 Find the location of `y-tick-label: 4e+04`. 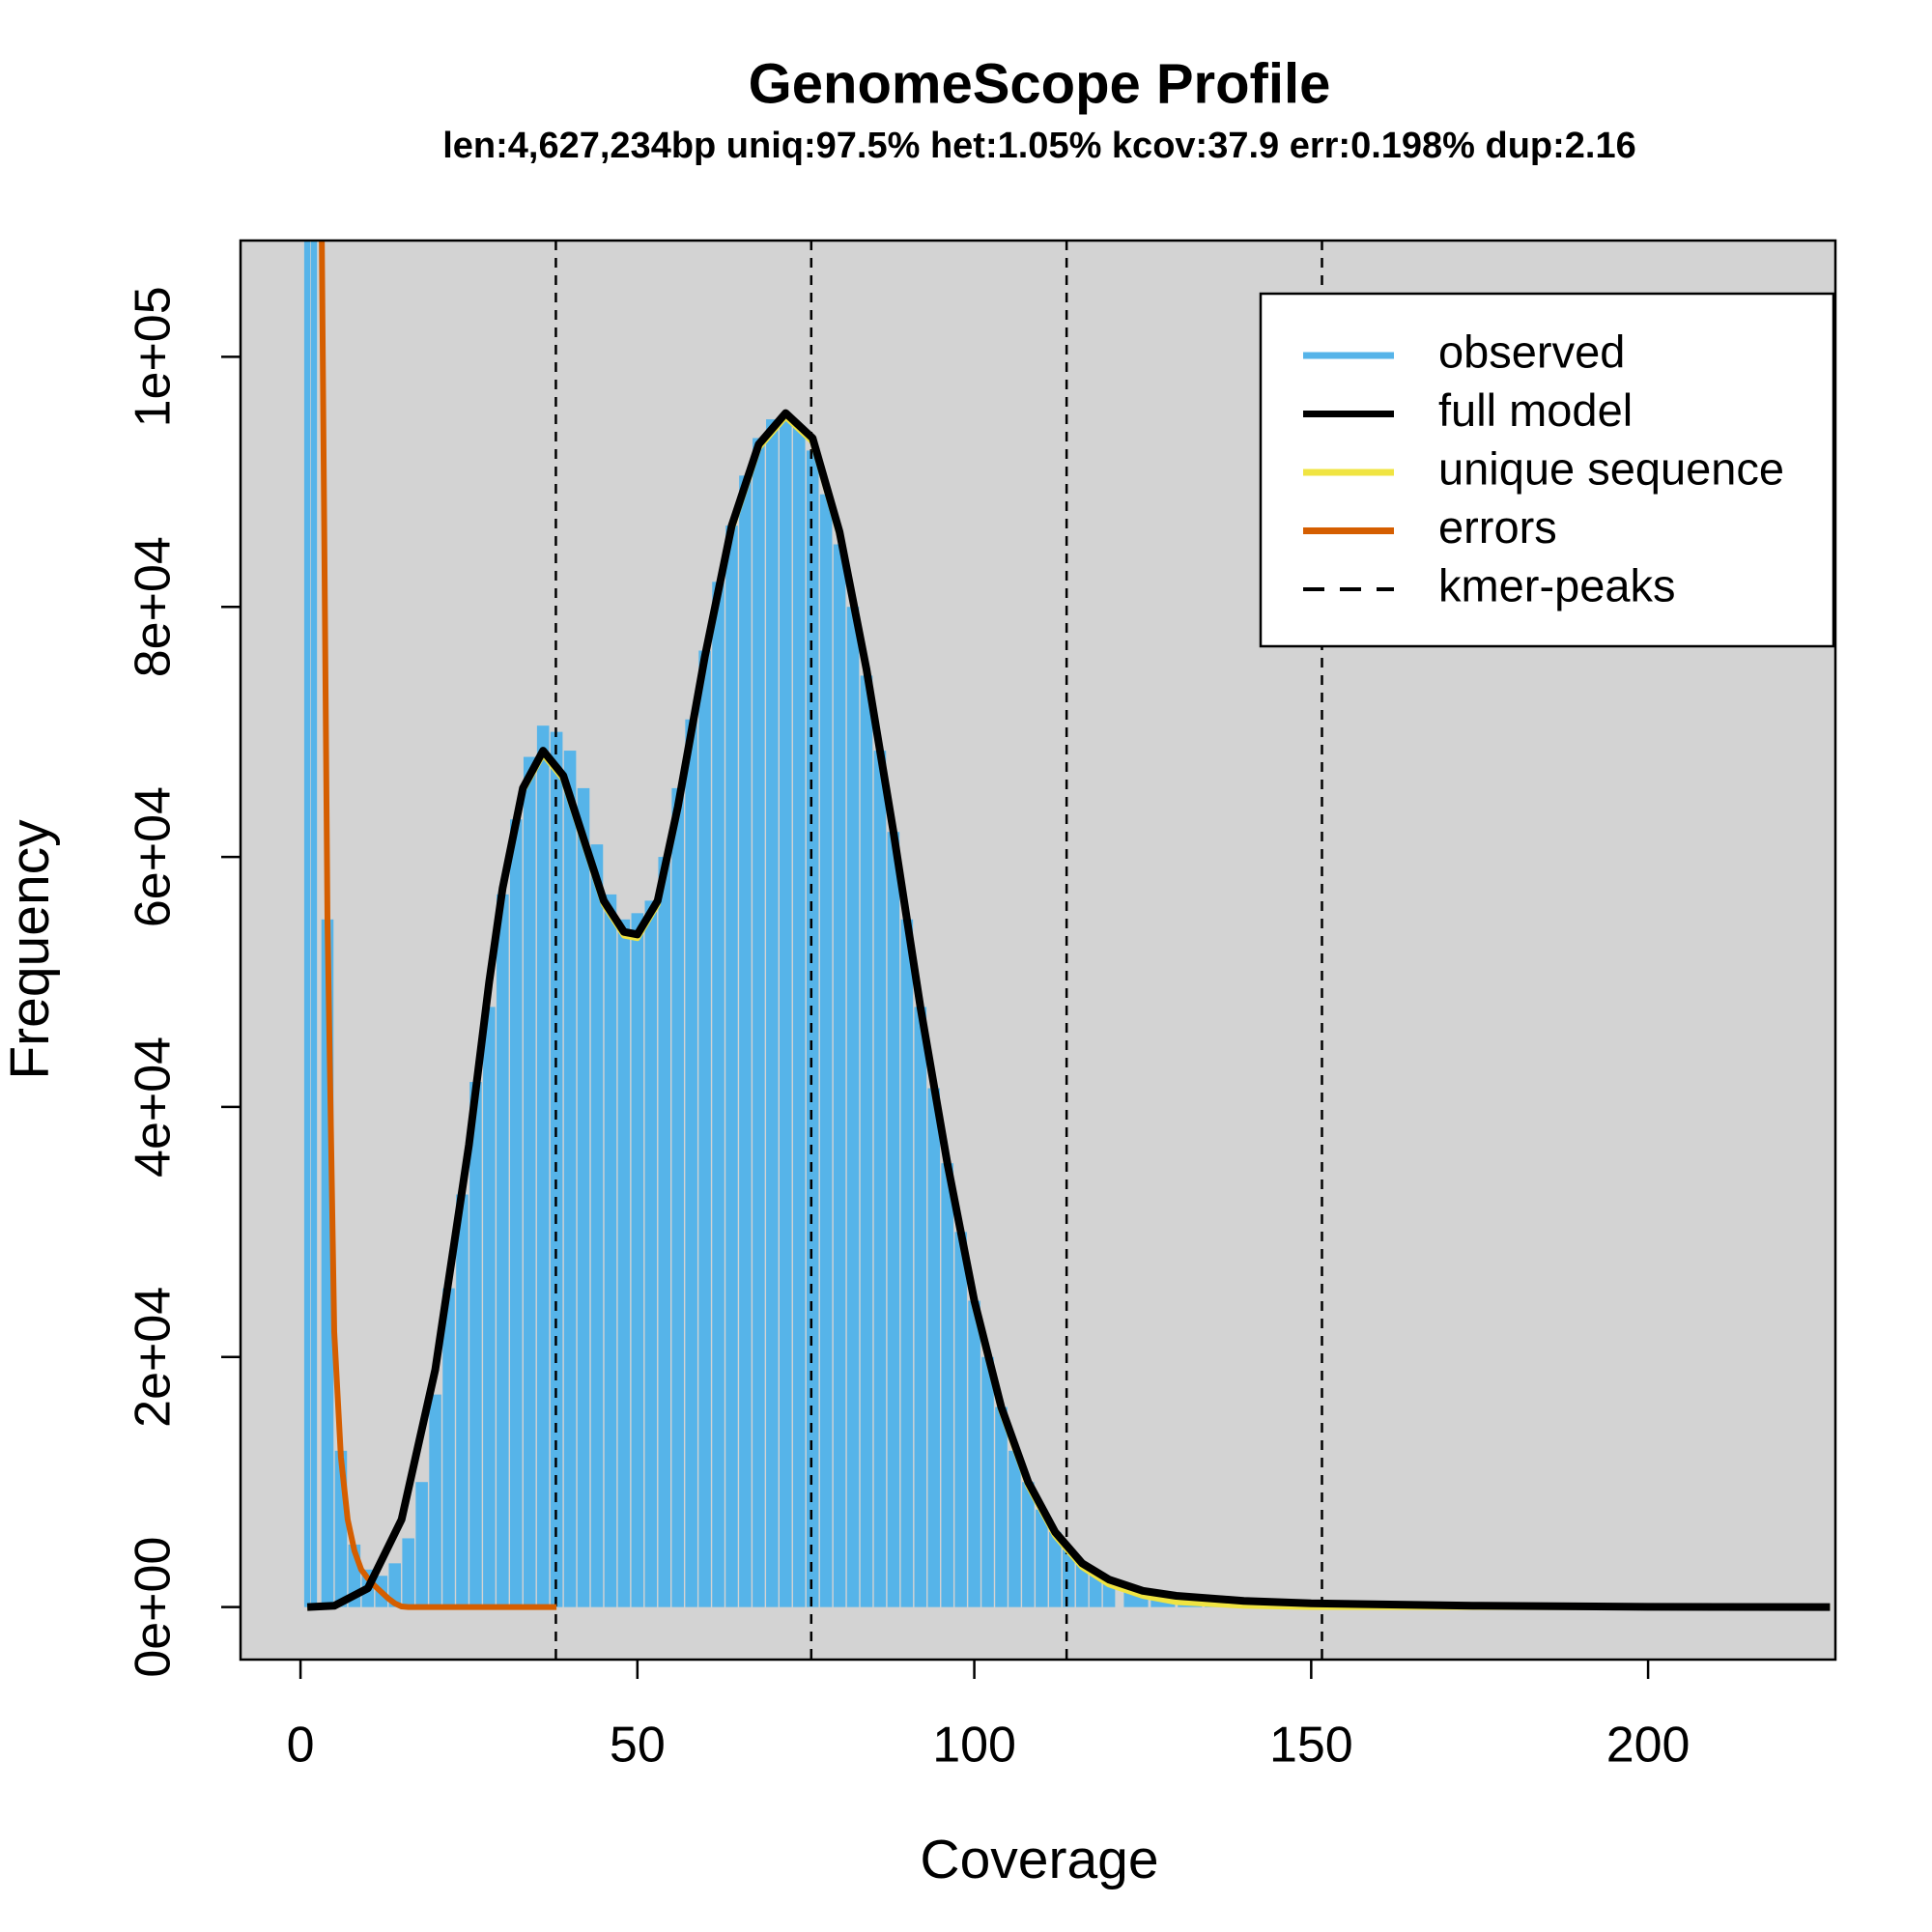

y-tick-label: 4e+04 is located at coordinates (154, 1107).